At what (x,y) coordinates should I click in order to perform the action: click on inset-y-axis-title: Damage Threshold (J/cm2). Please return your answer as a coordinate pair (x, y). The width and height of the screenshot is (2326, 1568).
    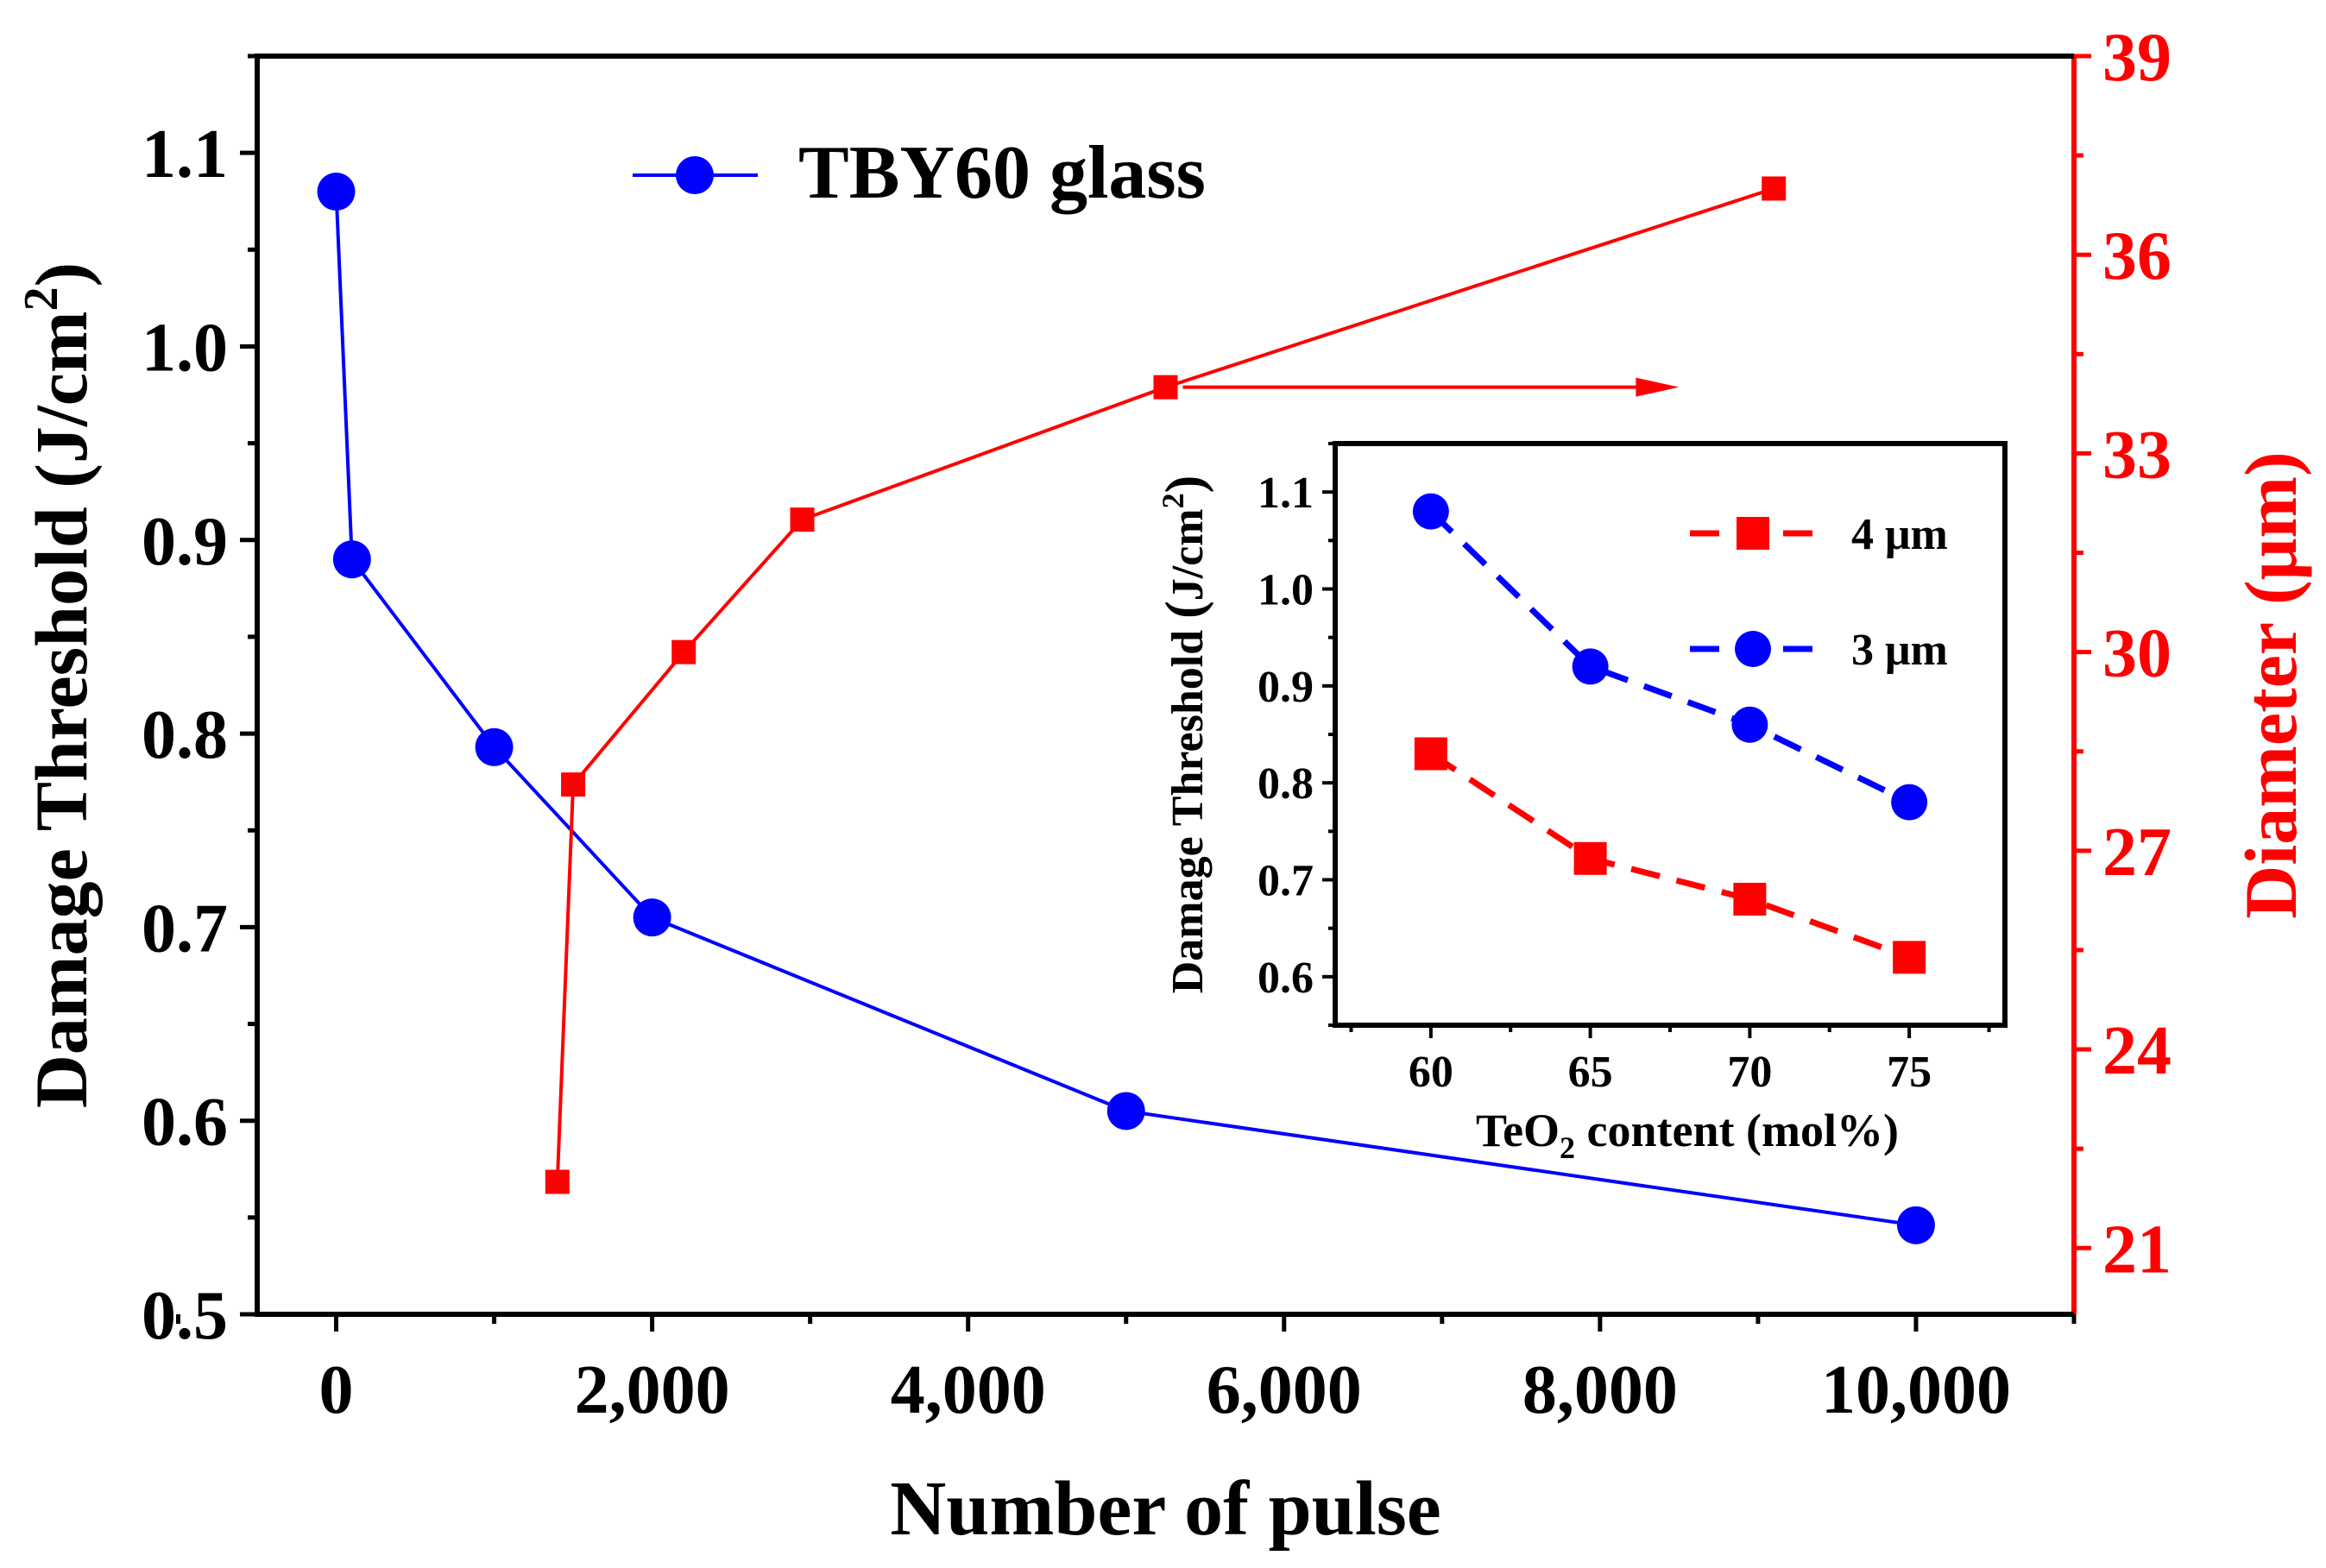
    Looking at the image, I should click on (1185, 734).